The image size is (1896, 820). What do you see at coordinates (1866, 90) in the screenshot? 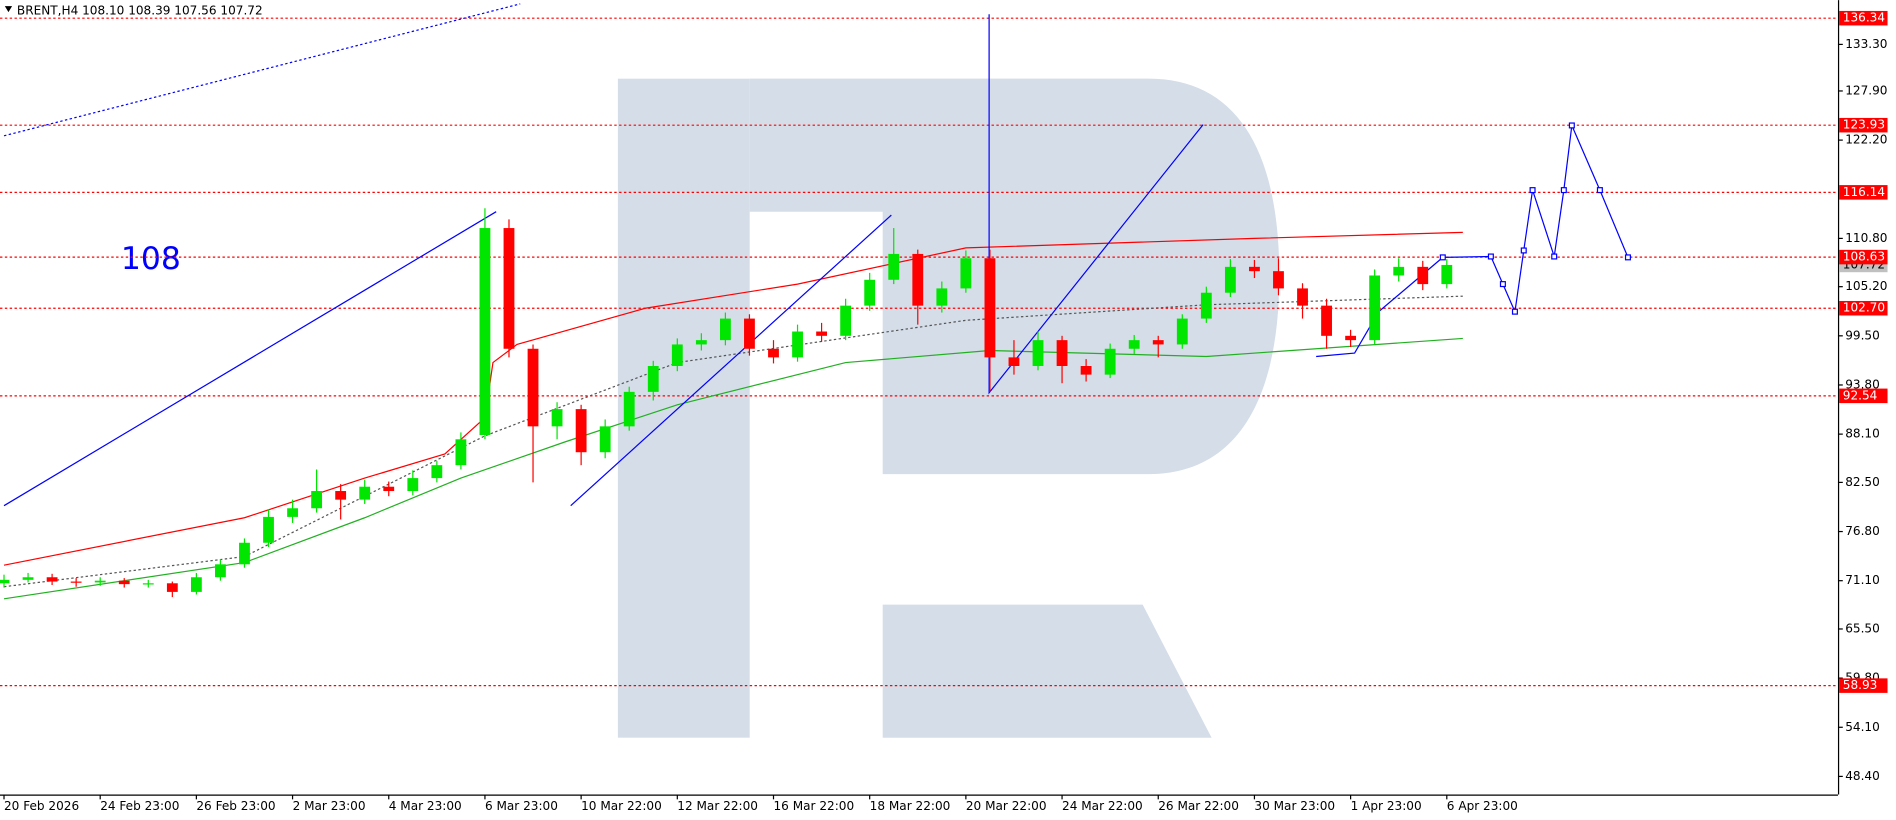
I see `y-tick-label: 127.90` at bounding box center [1866, 90].